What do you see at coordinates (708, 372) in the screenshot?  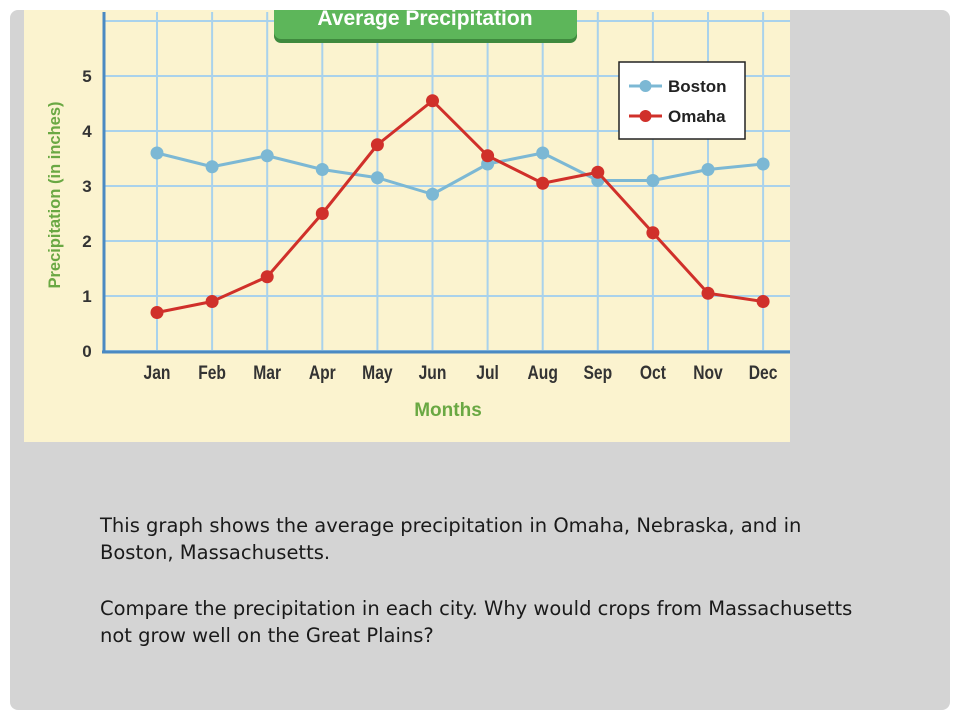 I see `x-tick-label: Nov` at bounding box center [708, 372].